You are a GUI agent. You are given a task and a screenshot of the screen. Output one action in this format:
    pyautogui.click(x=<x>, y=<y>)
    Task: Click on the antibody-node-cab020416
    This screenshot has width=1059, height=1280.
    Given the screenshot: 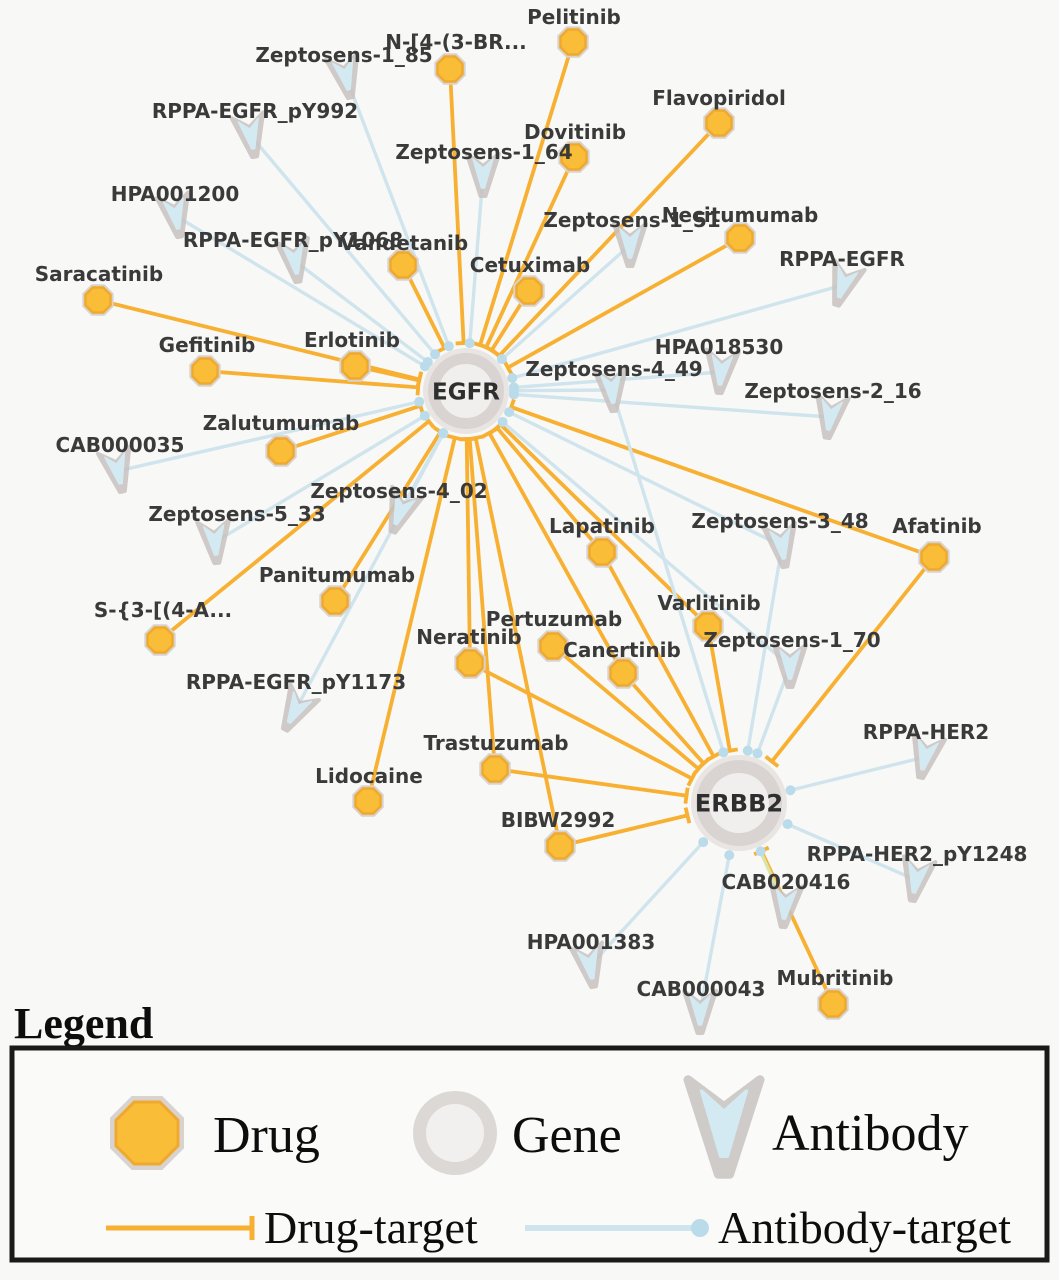 What is the action you would take?
    pyautogui.click(x=786, y=905)
    